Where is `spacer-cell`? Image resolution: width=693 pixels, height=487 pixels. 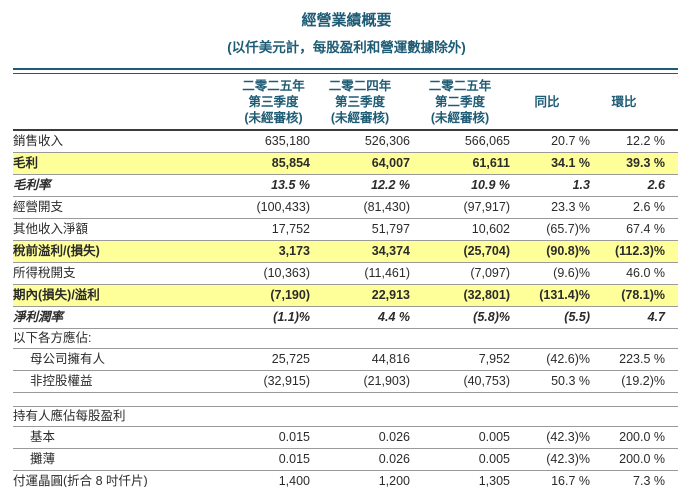 spacer-cell is located at coordinates (345, 400).